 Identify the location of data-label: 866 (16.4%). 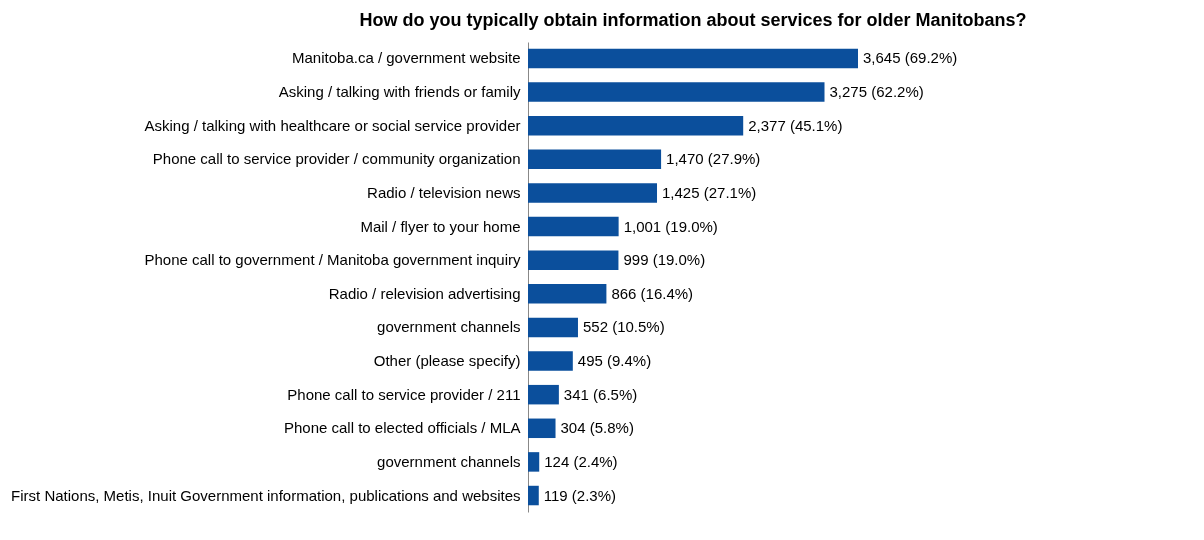
(652, 293).